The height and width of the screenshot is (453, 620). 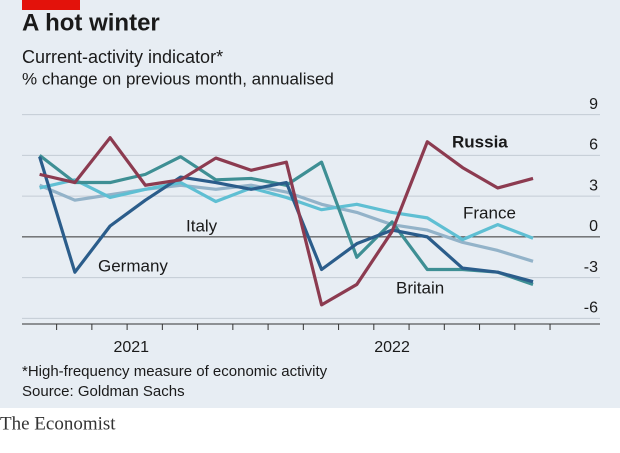 What do you see at coordinates (593, 185) in the screenshot?
I see `y-tick-label: 3` at bounding box center [593, 185].